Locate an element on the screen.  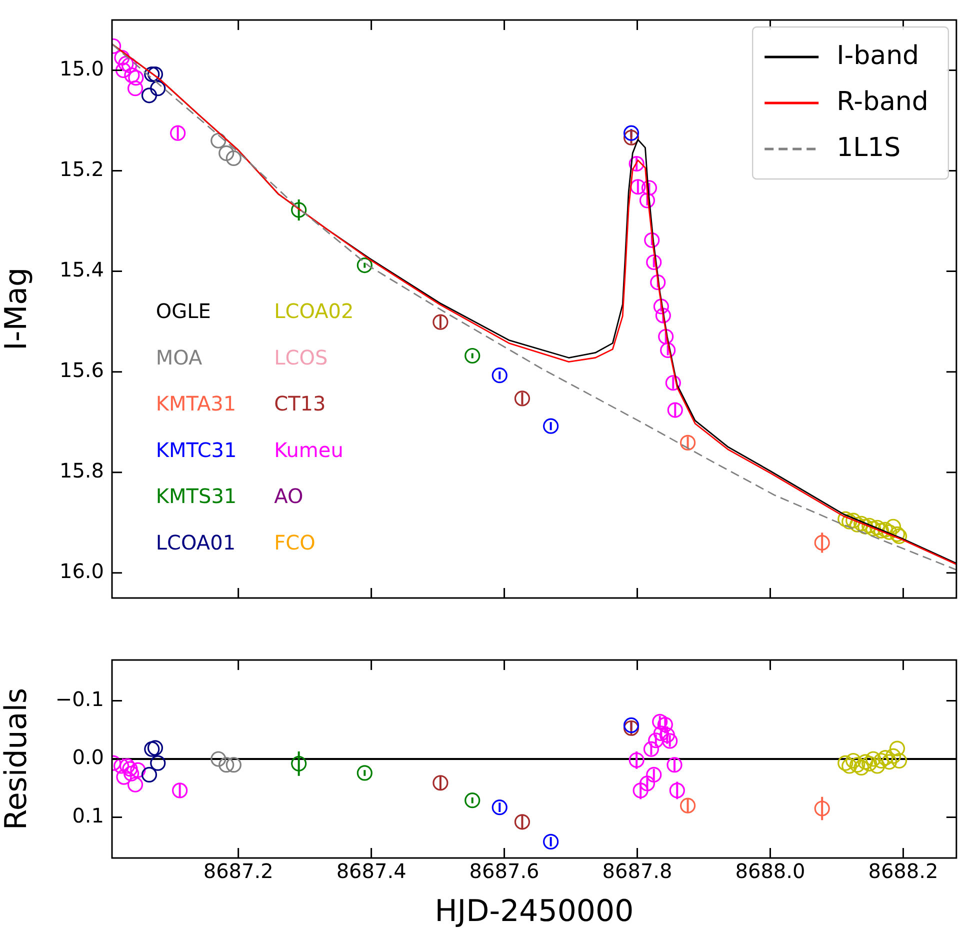
text: LCOA02 is located at coordinates (314, 311).